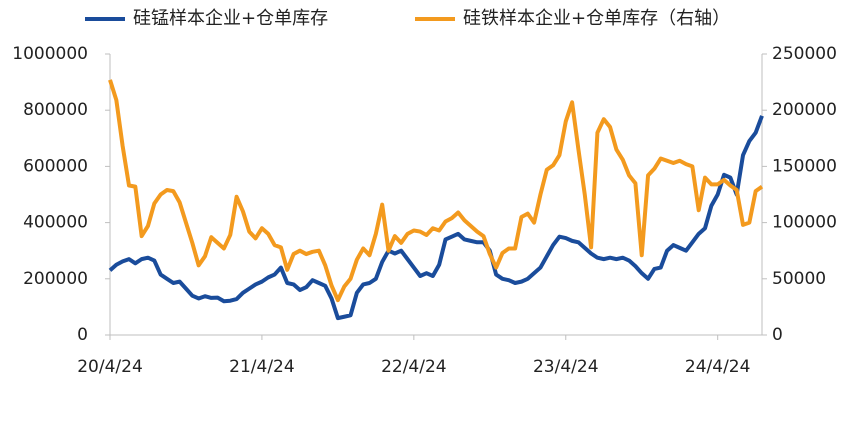 This screenshot has height=426, width=865. What do you see at coordinates (55, 279) in the screenshot?
I see `y-tick-label: 200000` at bounding box center [55, 279].